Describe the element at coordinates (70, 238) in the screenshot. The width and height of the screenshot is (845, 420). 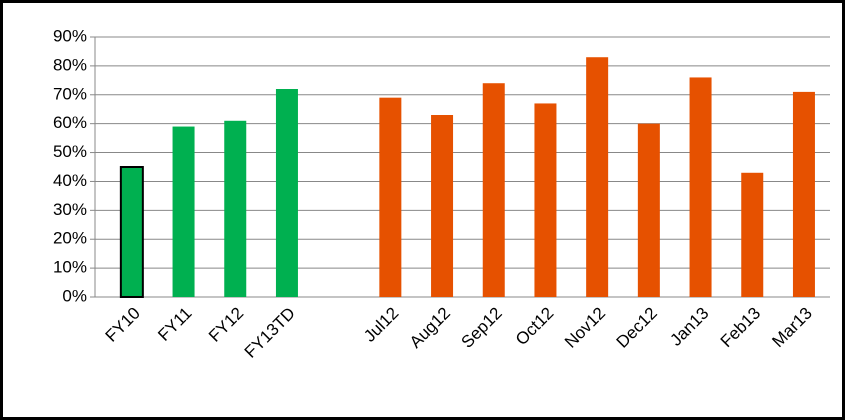
I see `y-tick-label: 20%` at that location.